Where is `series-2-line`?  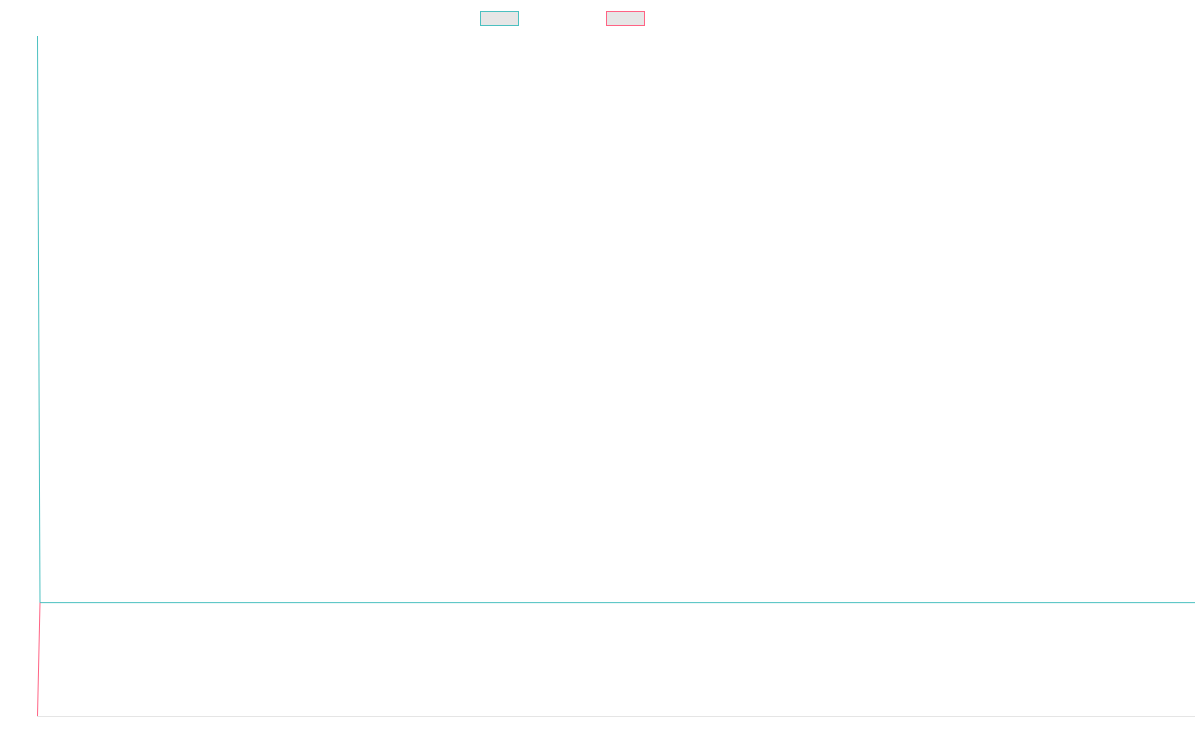
series-2-line is located at coordinates (39, 659).